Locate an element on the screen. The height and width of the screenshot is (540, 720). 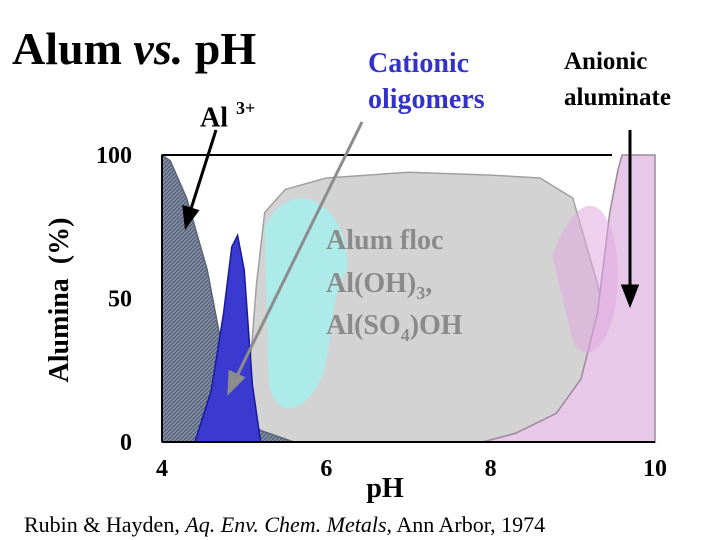
anionic-label-line1: Anionic is located at coordinates (606, 61).